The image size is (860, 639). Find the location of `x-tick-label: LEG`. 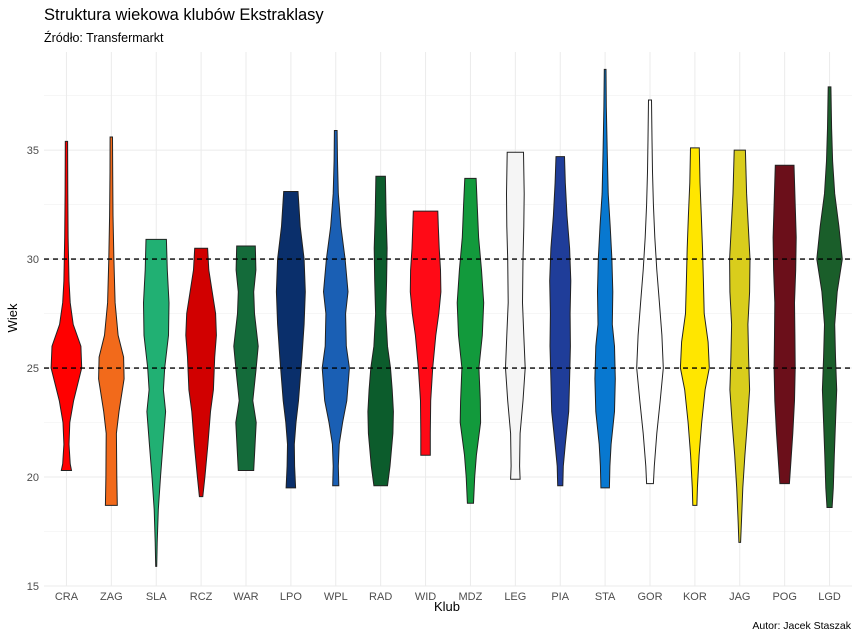

x-tick-label: LEG is located at coordinates (515, 597).